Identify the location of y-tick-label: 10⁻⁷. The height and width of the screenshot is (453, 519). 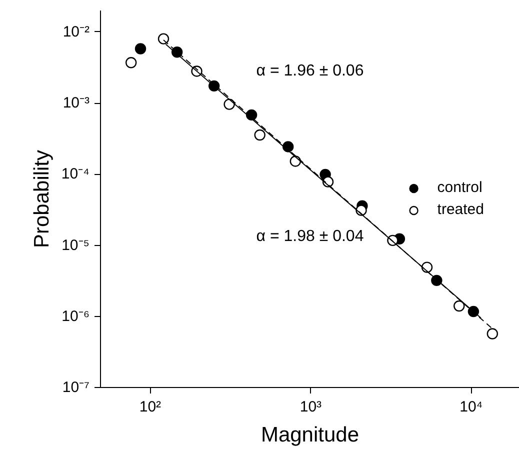
(76, 387).